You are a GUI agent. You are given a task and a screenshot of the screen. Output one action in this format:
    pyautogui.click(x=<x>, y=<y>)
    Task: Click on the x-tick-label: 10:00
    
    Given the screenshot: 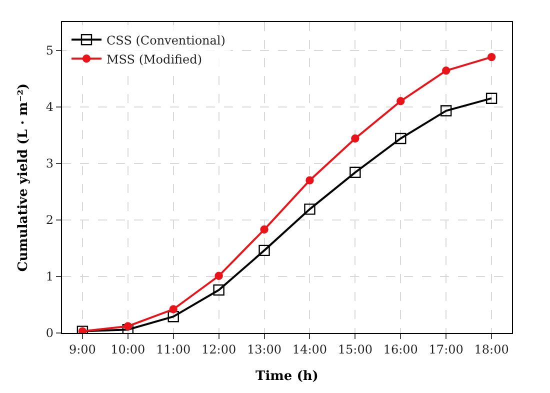 What is the action you would take?
    pyautogui.click(x=128, y=349)
    